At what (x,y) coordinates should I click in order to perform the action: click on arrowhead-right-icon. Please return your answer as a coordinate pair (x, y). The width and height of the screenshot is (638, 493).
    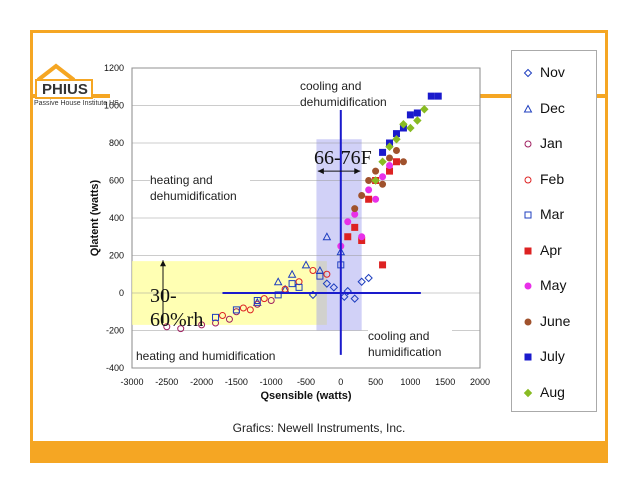
    Looking at the image, I should click on (357, 171).